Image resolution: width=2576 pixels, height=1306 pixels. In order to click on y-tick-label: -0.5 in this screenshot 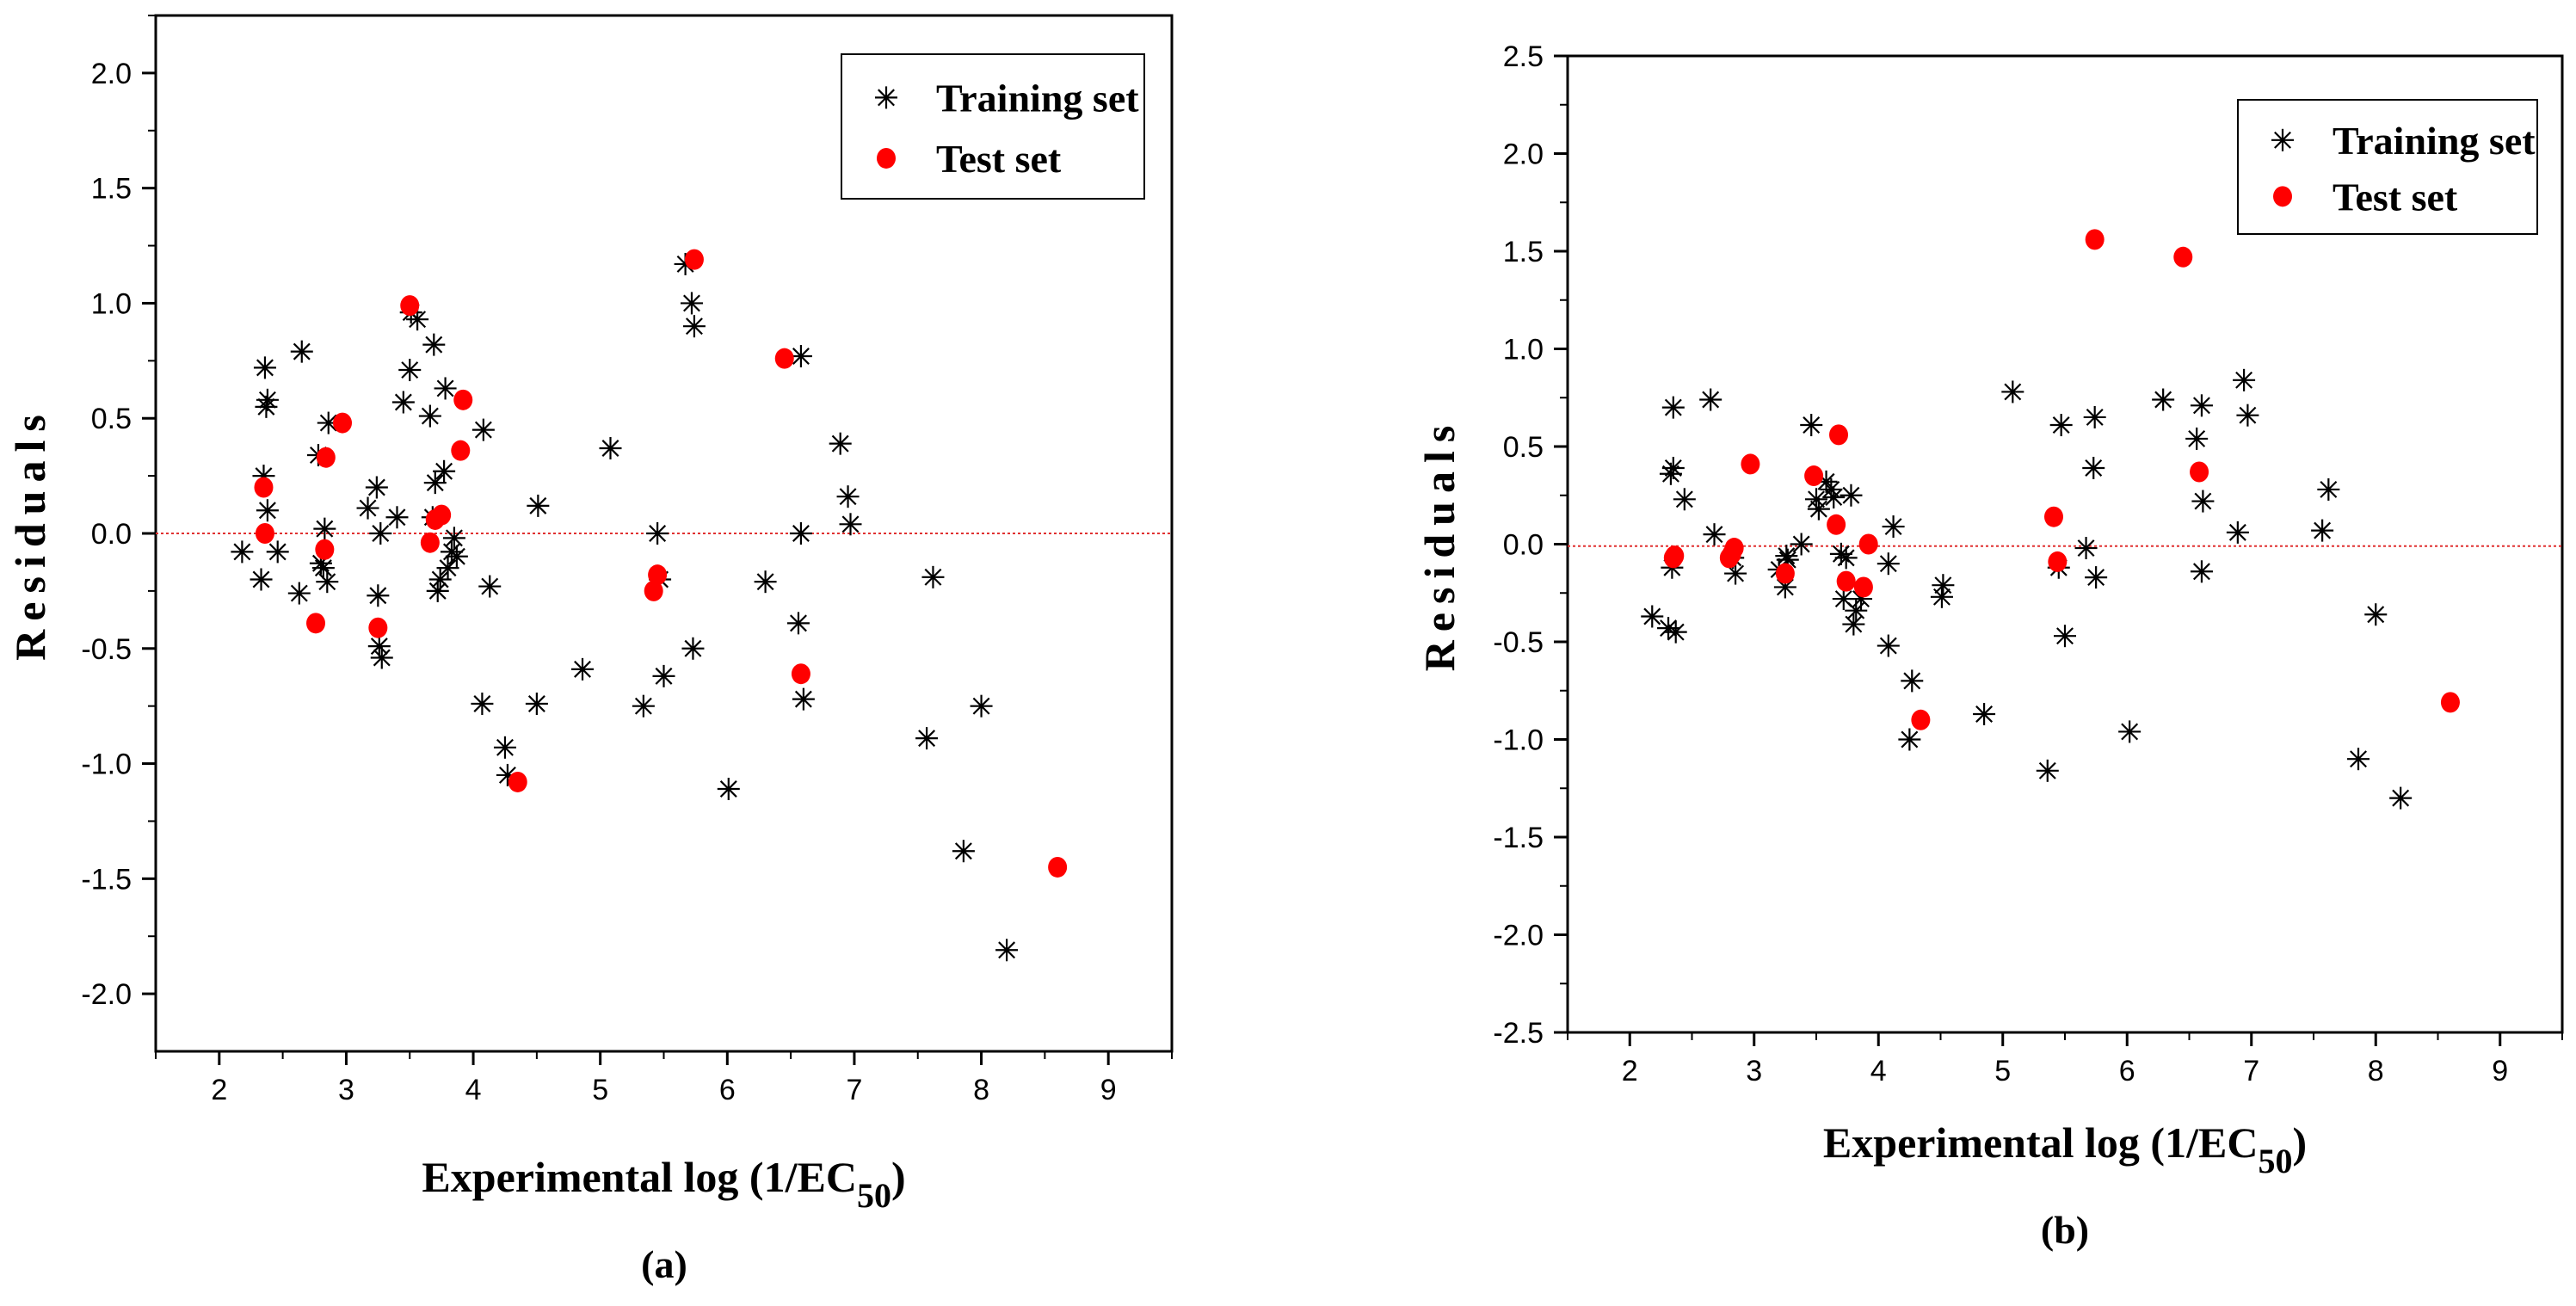, I will do `click(106, 649)`.